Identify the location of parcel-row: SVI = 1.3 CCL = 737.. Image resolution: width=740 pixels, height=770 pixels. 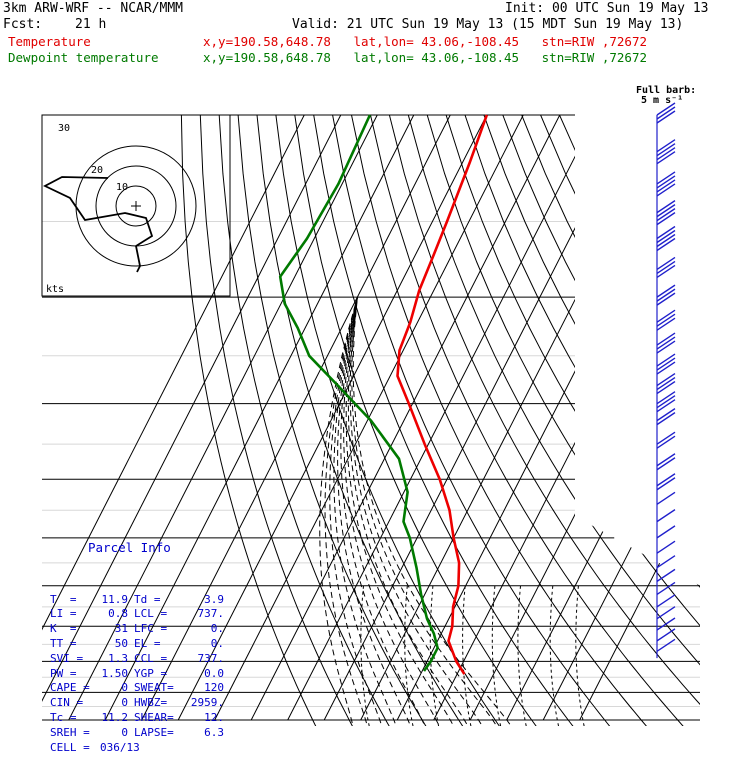
(137, 659).